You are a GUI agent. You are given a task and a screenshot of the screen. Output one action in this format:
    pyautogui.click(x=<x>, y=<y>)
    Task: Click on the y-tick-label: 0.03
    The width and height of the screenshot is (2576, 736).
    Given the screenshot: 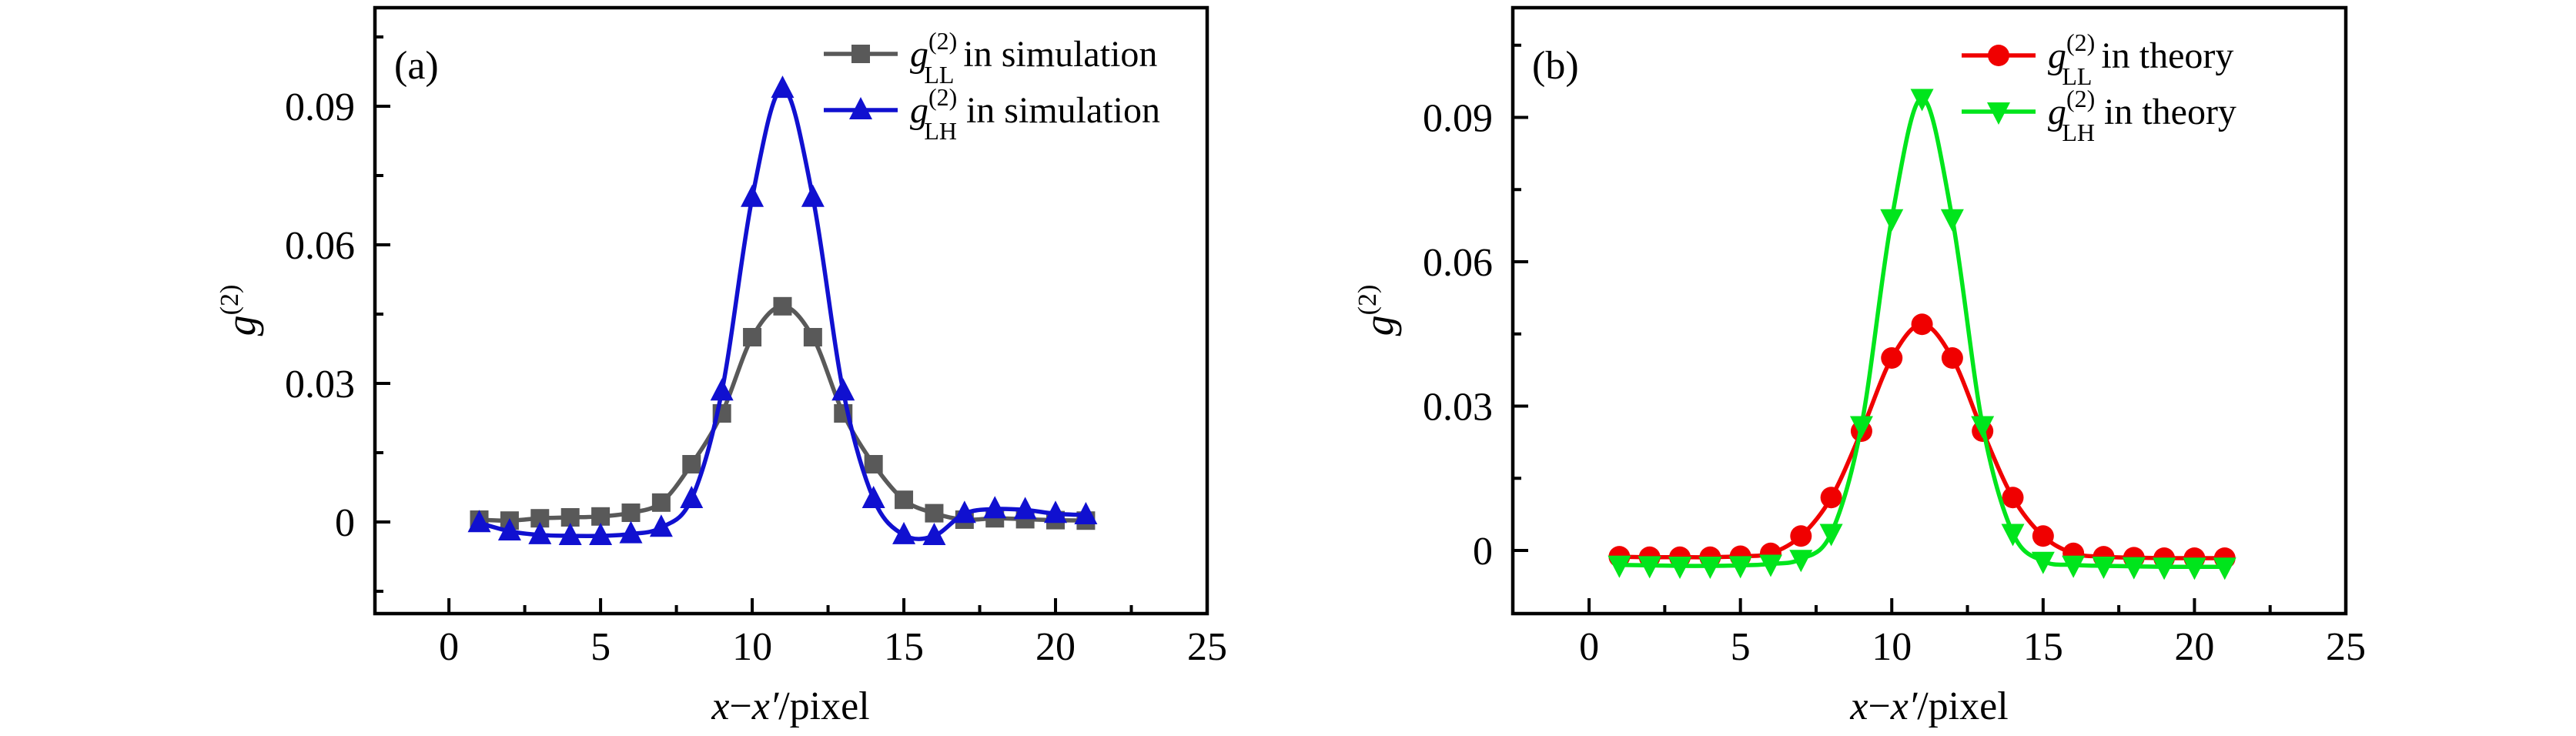 What is the action you would take?
    pyautogui.click(x=320, y=385)
    